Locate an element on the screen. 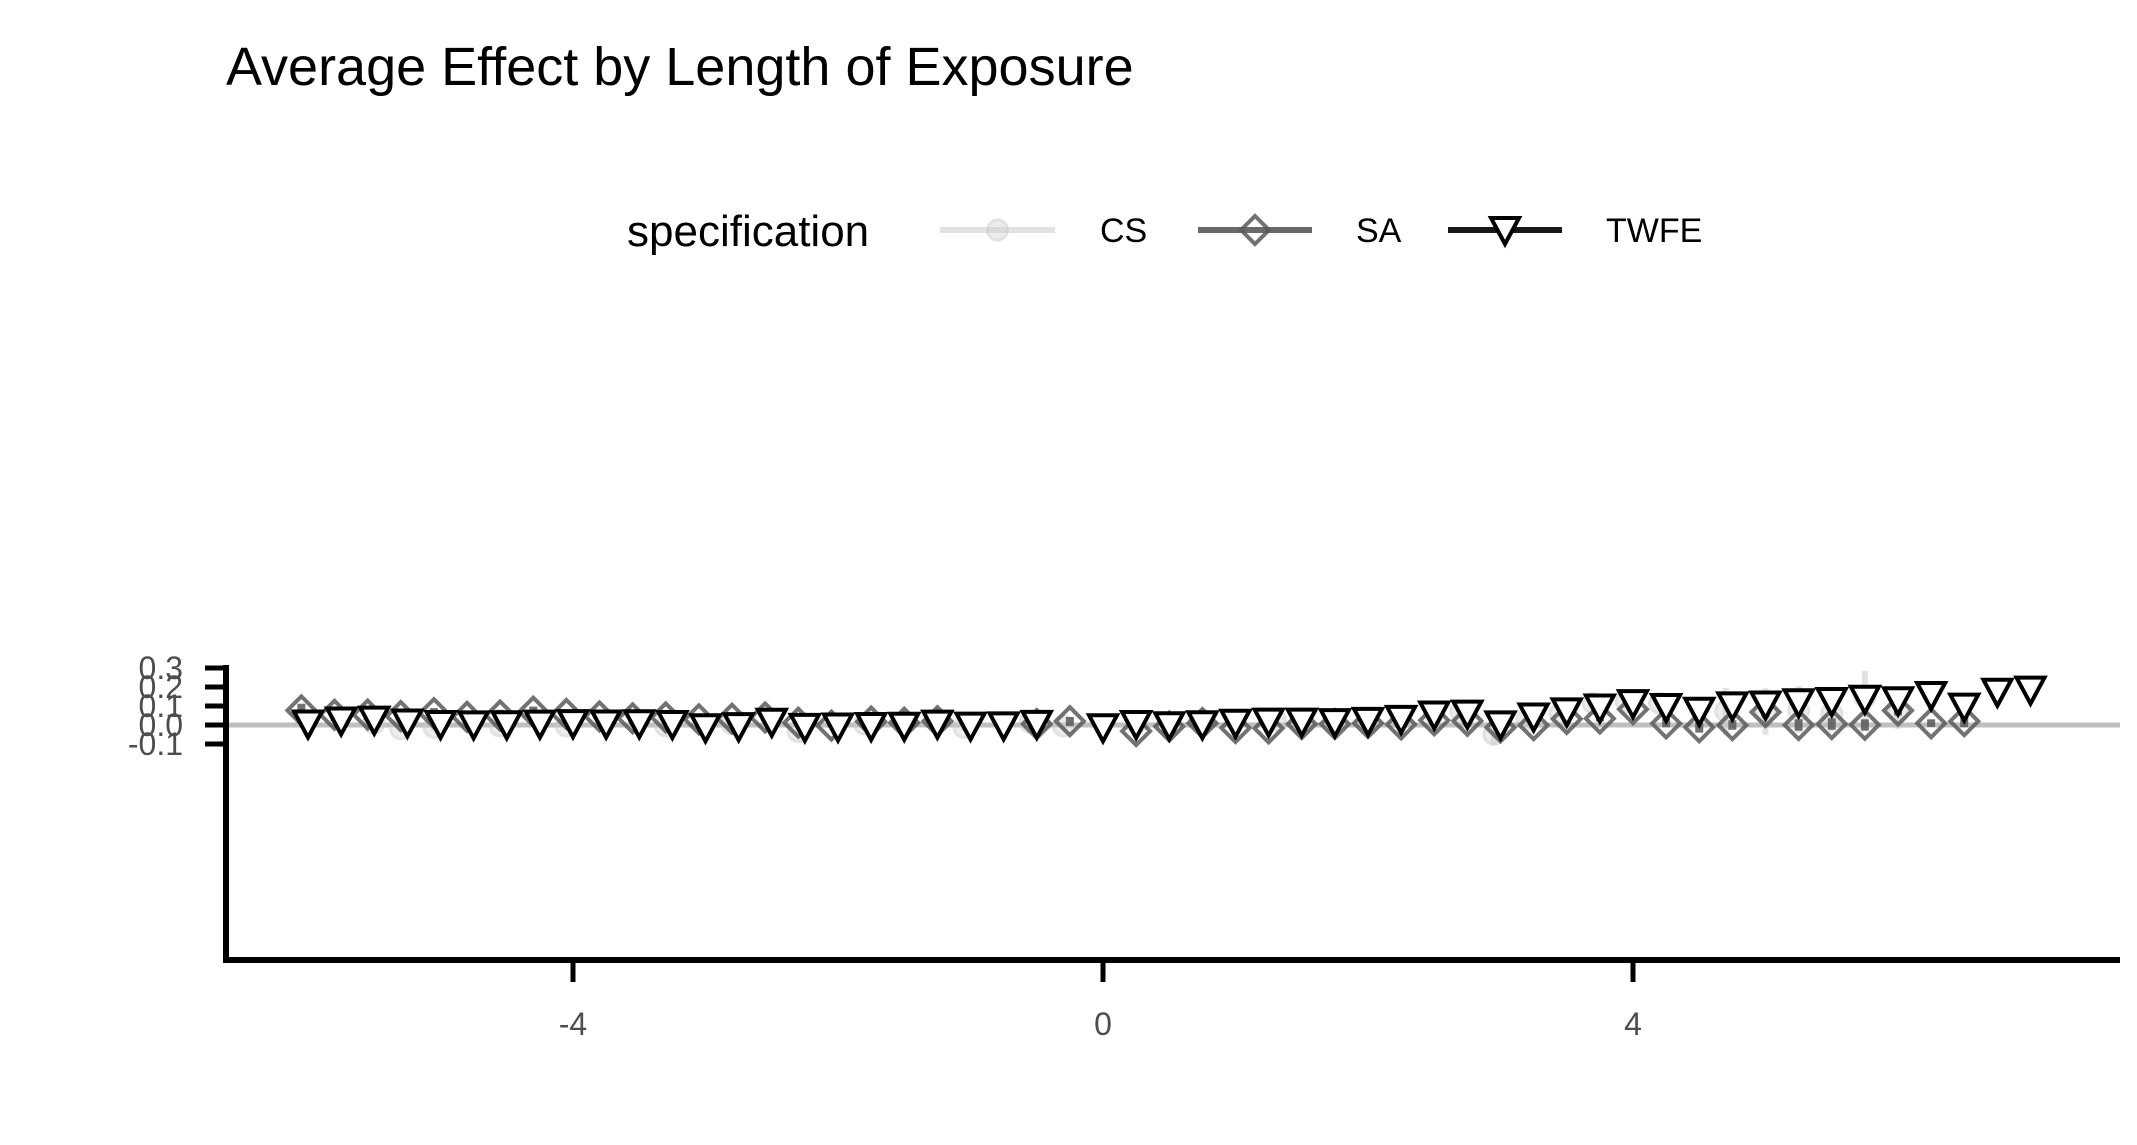  legend-title: specification is located at coordinates (748, 231).